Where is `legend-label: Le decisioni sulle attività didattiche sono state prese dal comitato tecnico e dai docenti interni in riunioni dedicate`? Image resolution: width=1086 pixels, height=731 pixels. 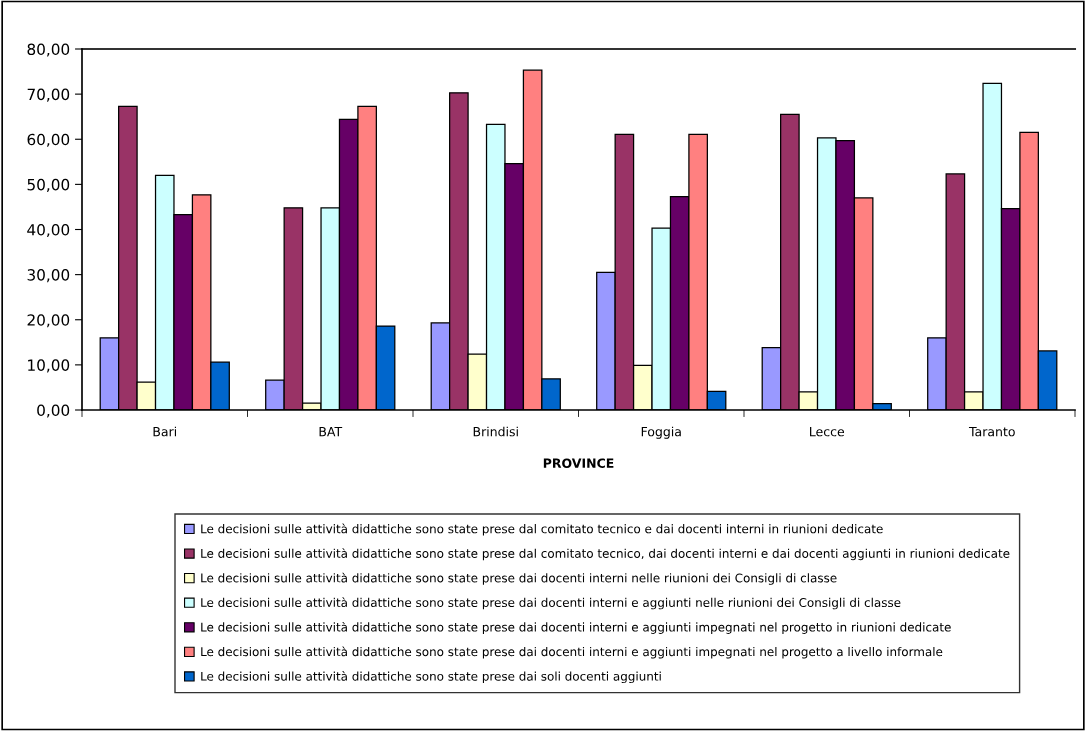
legend-label: Le decisioni sulle attività didattiche sono state prese dal comitato tecnico e dai docenti interni in riunioni dedicate is located at coordinates (542, 529).